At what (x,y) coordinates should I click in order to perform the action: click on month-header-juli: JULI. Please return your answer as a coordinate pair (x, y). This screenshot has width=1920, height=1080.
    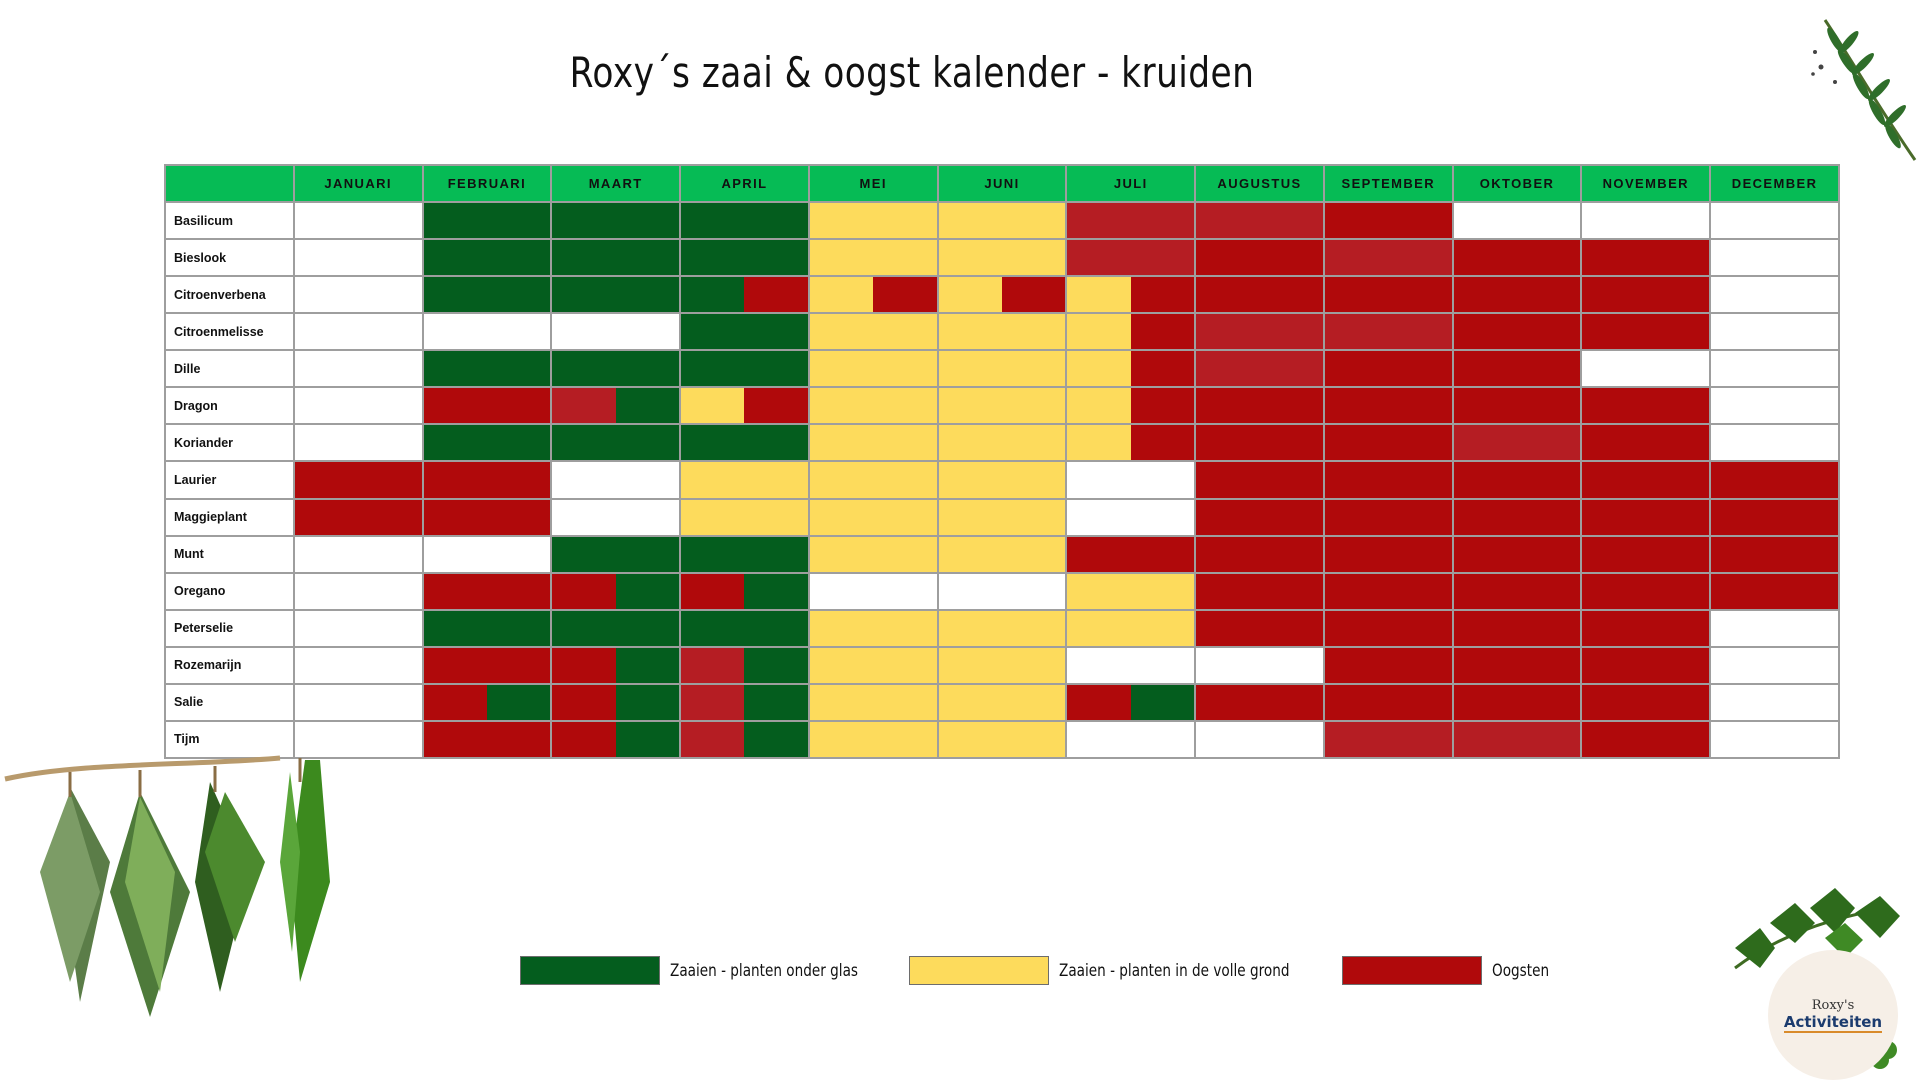
    Looking at the image, I should click on (1131, 183).